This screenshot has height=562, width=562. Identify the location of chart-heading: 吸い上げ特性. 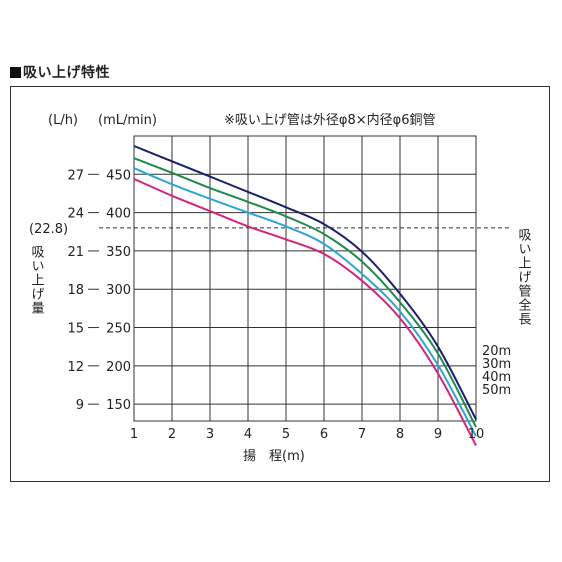
(60, 72).